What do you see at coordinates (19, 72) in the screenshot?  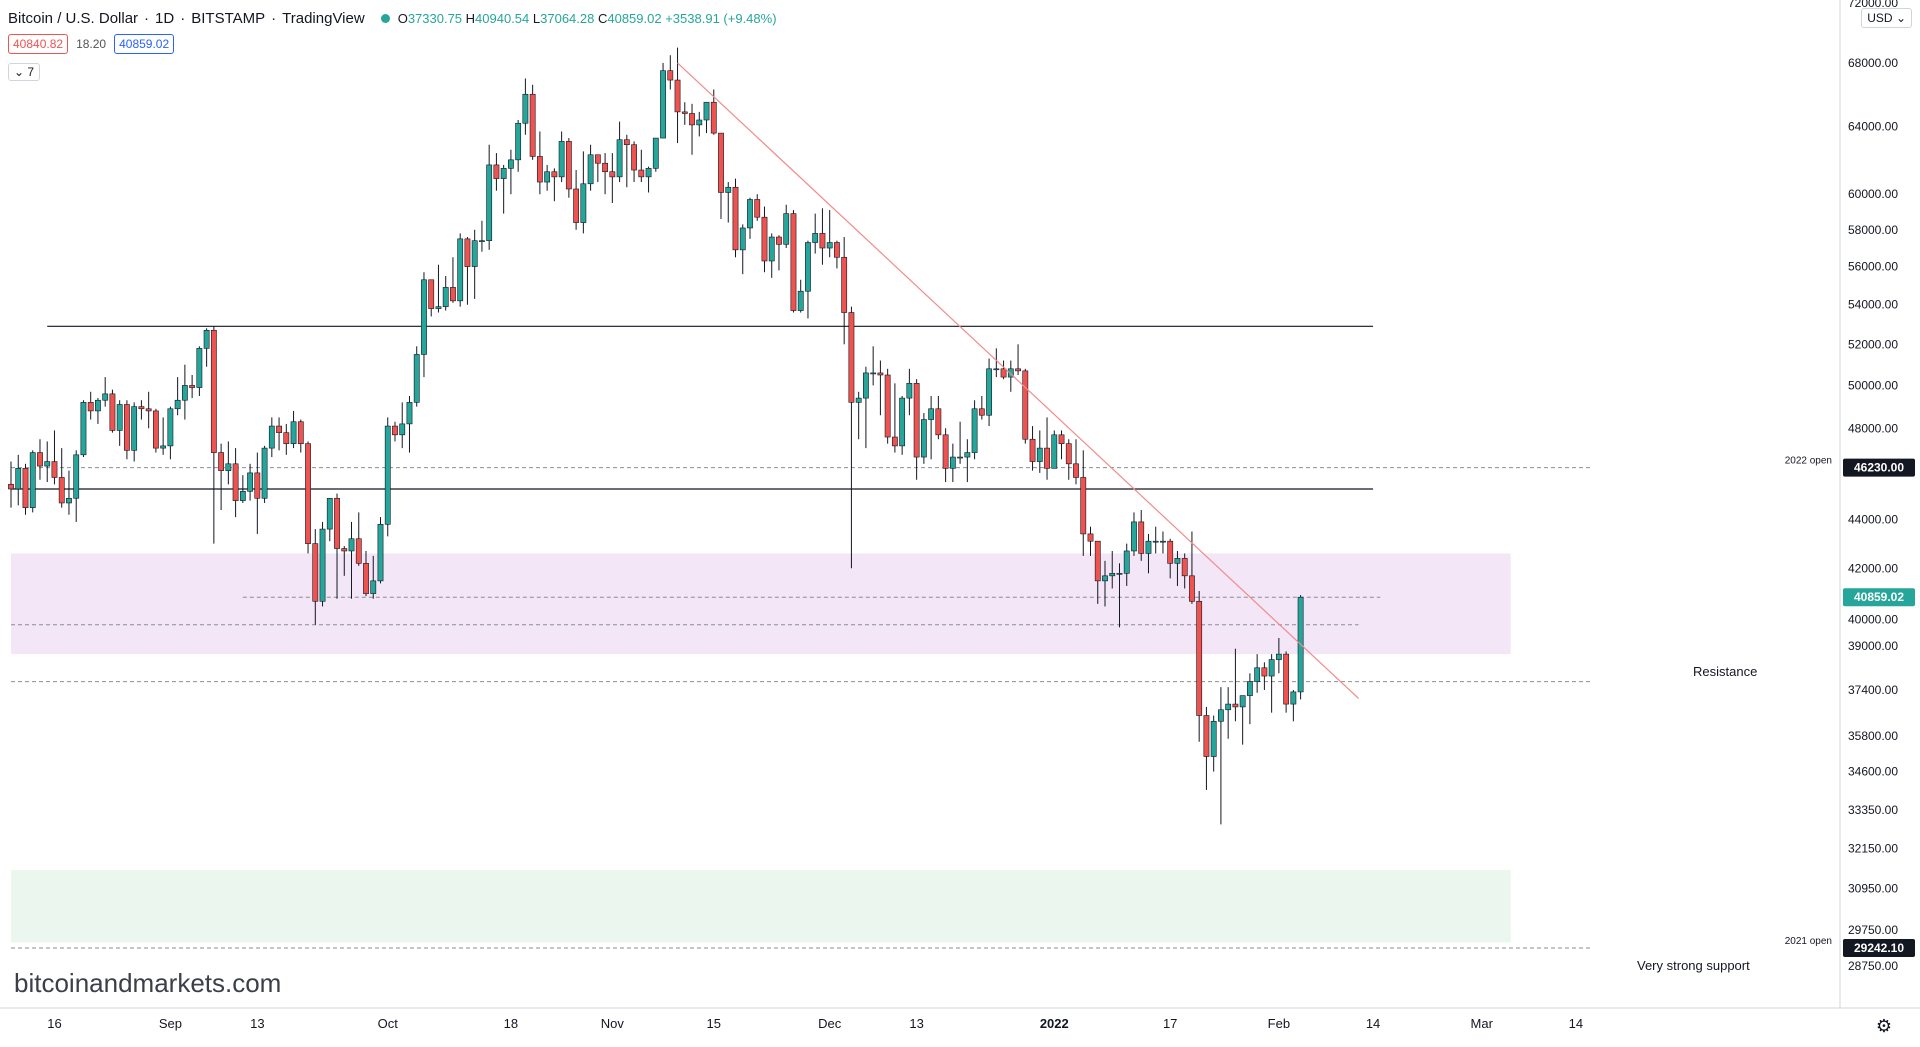 I see `chevron-down-icon: ⌄` at bounding box center [19, 72].